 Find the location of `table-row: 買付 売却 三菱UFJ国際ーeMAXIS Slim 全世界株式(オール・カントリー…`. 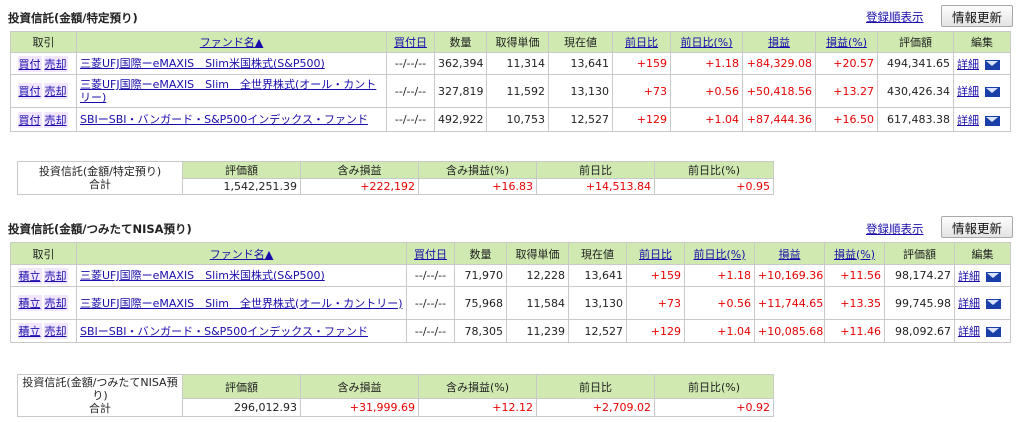

table-row: 買付 売却 三菱UFJ国際ーeMAXIS Slim 全世界株式(オール・カントリー… is located at coordinates (510, 91).